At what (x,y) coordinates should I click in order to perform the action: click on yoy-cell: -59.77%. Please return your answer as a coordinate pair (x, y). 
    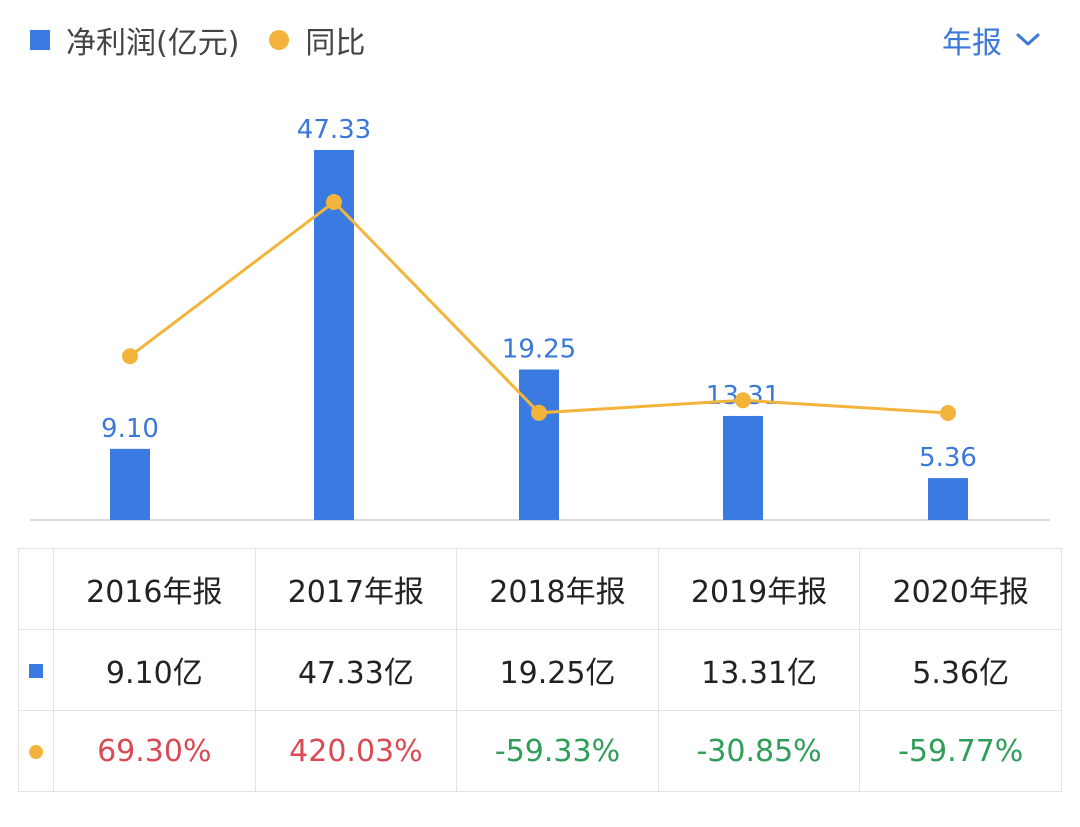
    Looking at the image, I should click on (960, 751).